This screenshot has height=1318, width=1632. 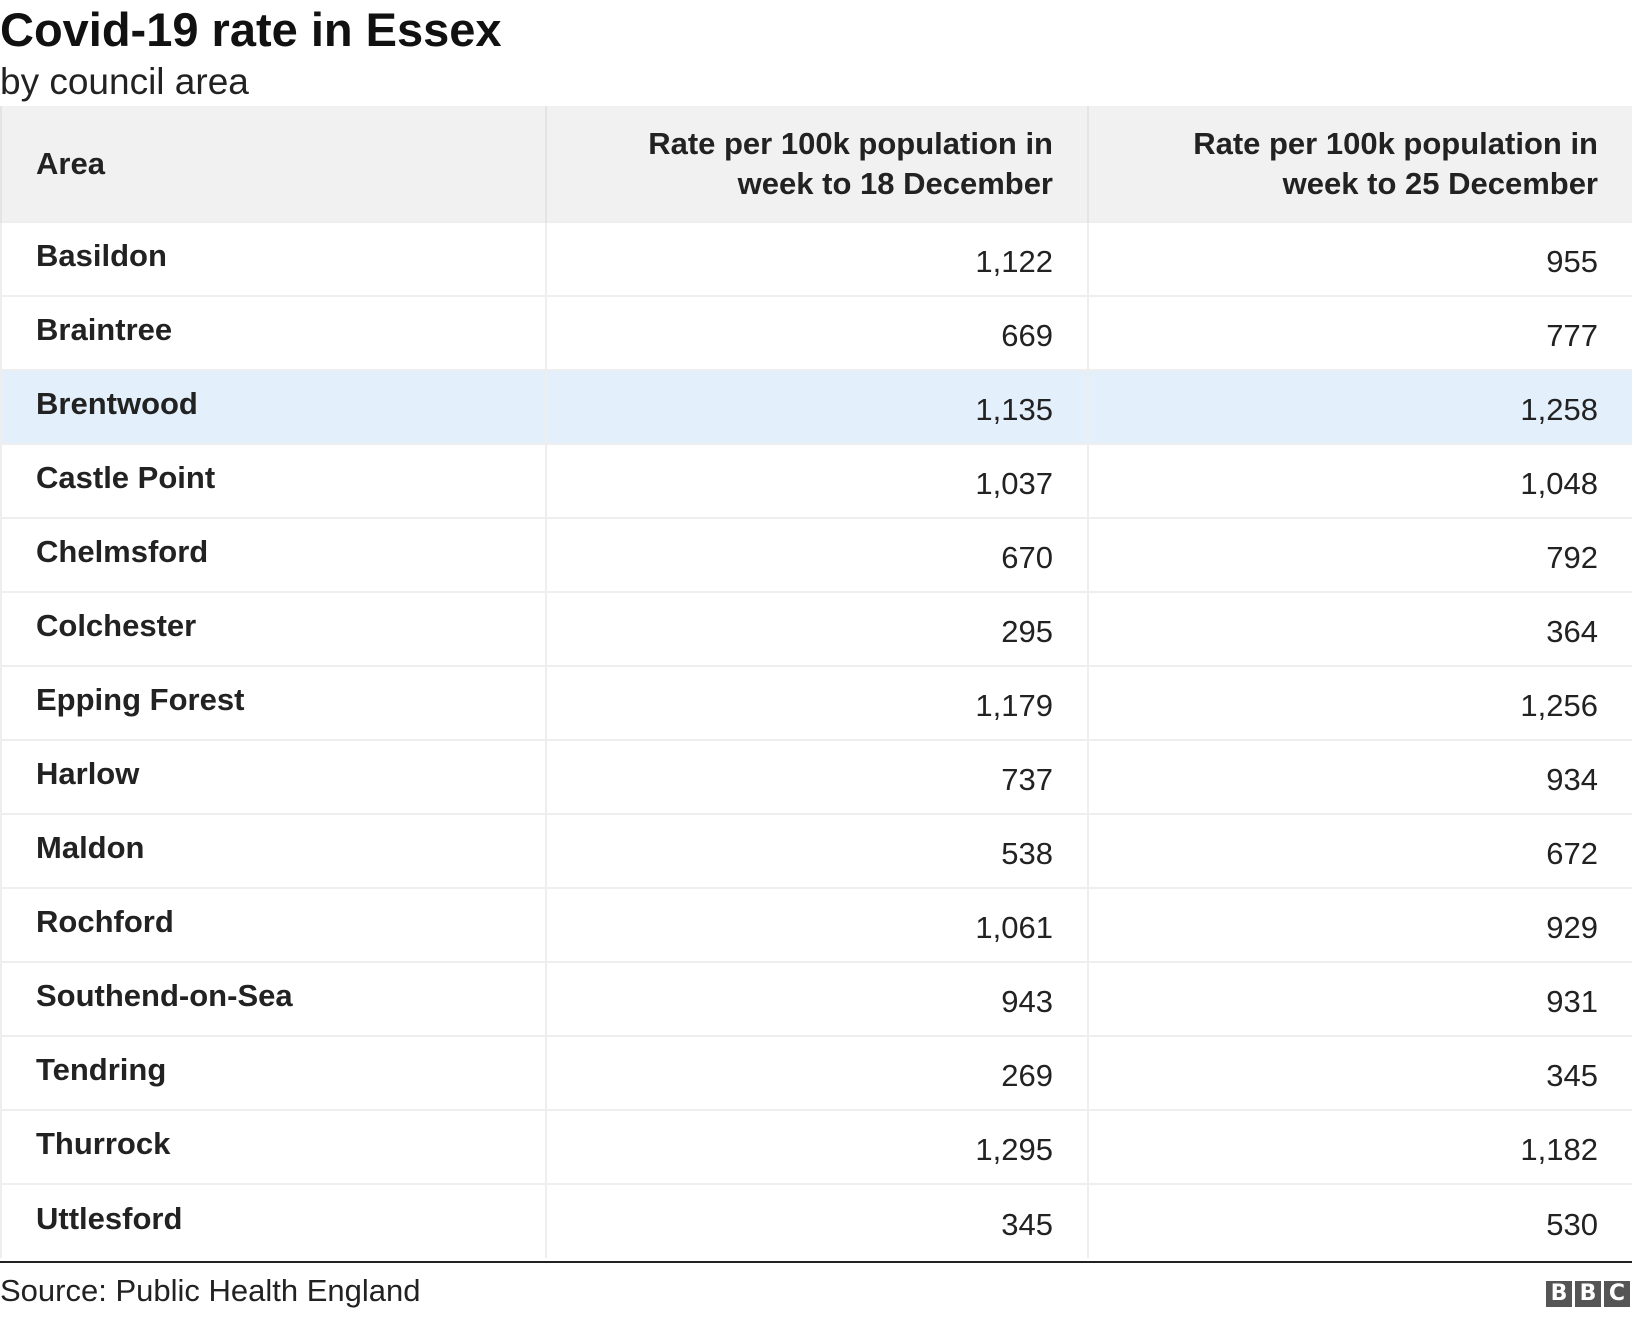 I want to click on rate-25-december-cell: 345, so click(x=1359, y=1073).